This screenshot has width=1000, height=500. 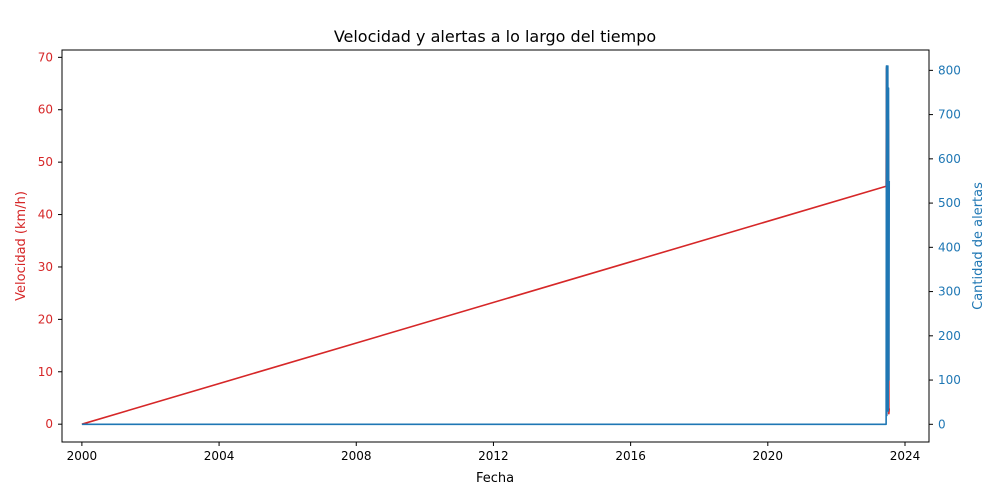 What do you see at coordinates (949, 380) in the screenshot?
I see `y-right-tick-label: 100` at bounding box center [949, 380].